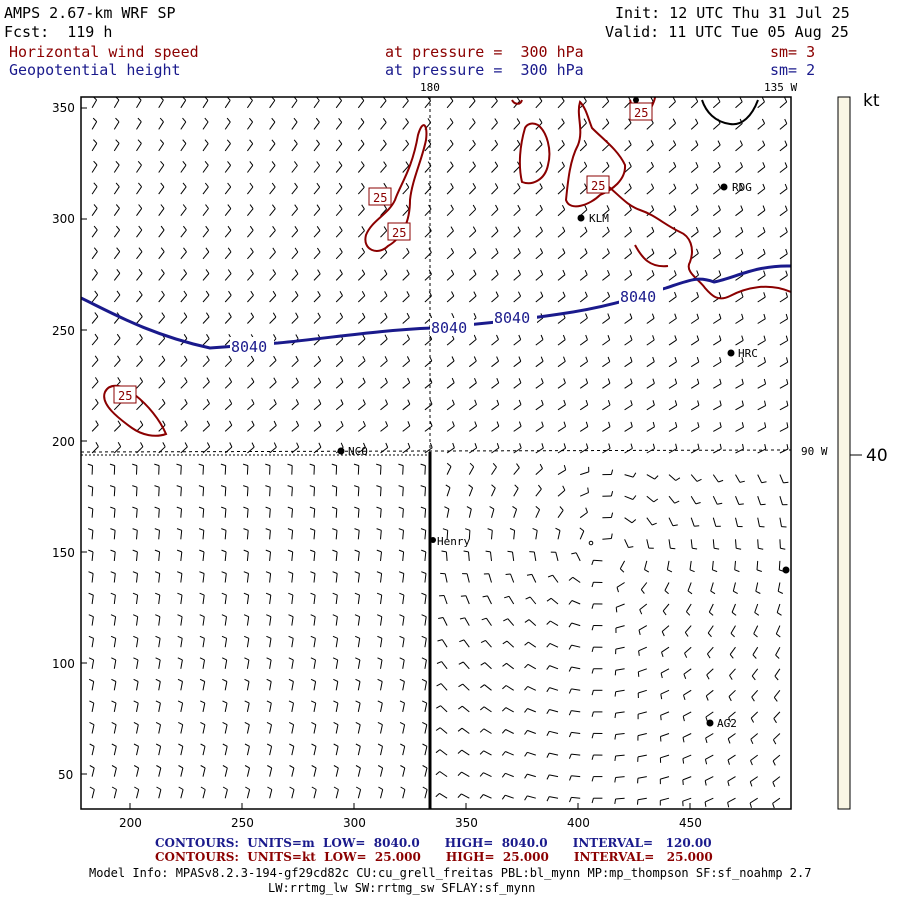 The image size is (900, 900). What do you see at coordinates (63, 219) in the screenshot?
I see `y-tick-label: 300` at bounding box center [63, 219].